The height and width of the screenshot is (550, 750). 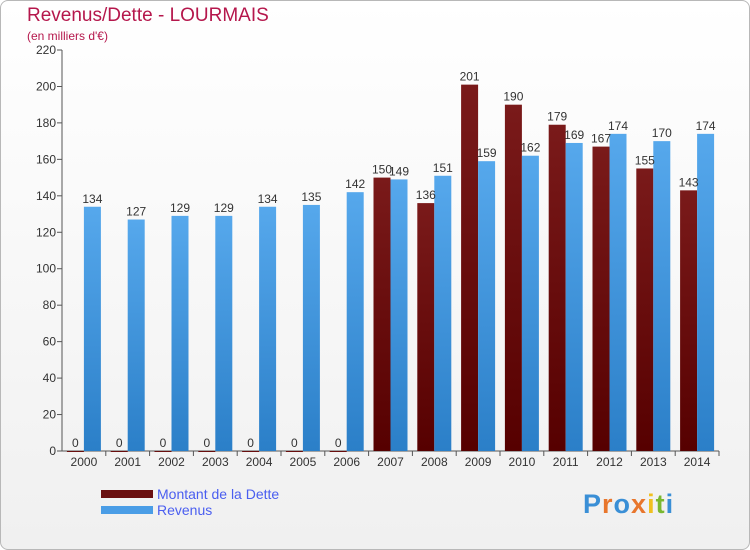 What do you see at coordinates (593, 504) in the screenshot?
I see `logo-letter: P` at bounding box center [593, 504].